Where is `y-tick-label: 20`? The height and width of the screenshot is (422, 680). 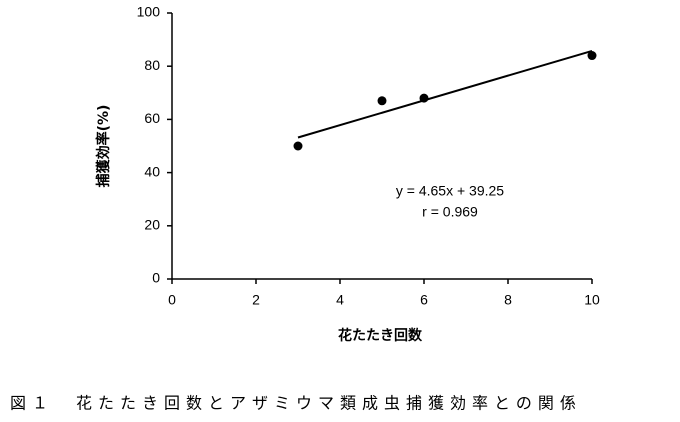 y-tick-label: 20 is located at coordinates (152, 225).